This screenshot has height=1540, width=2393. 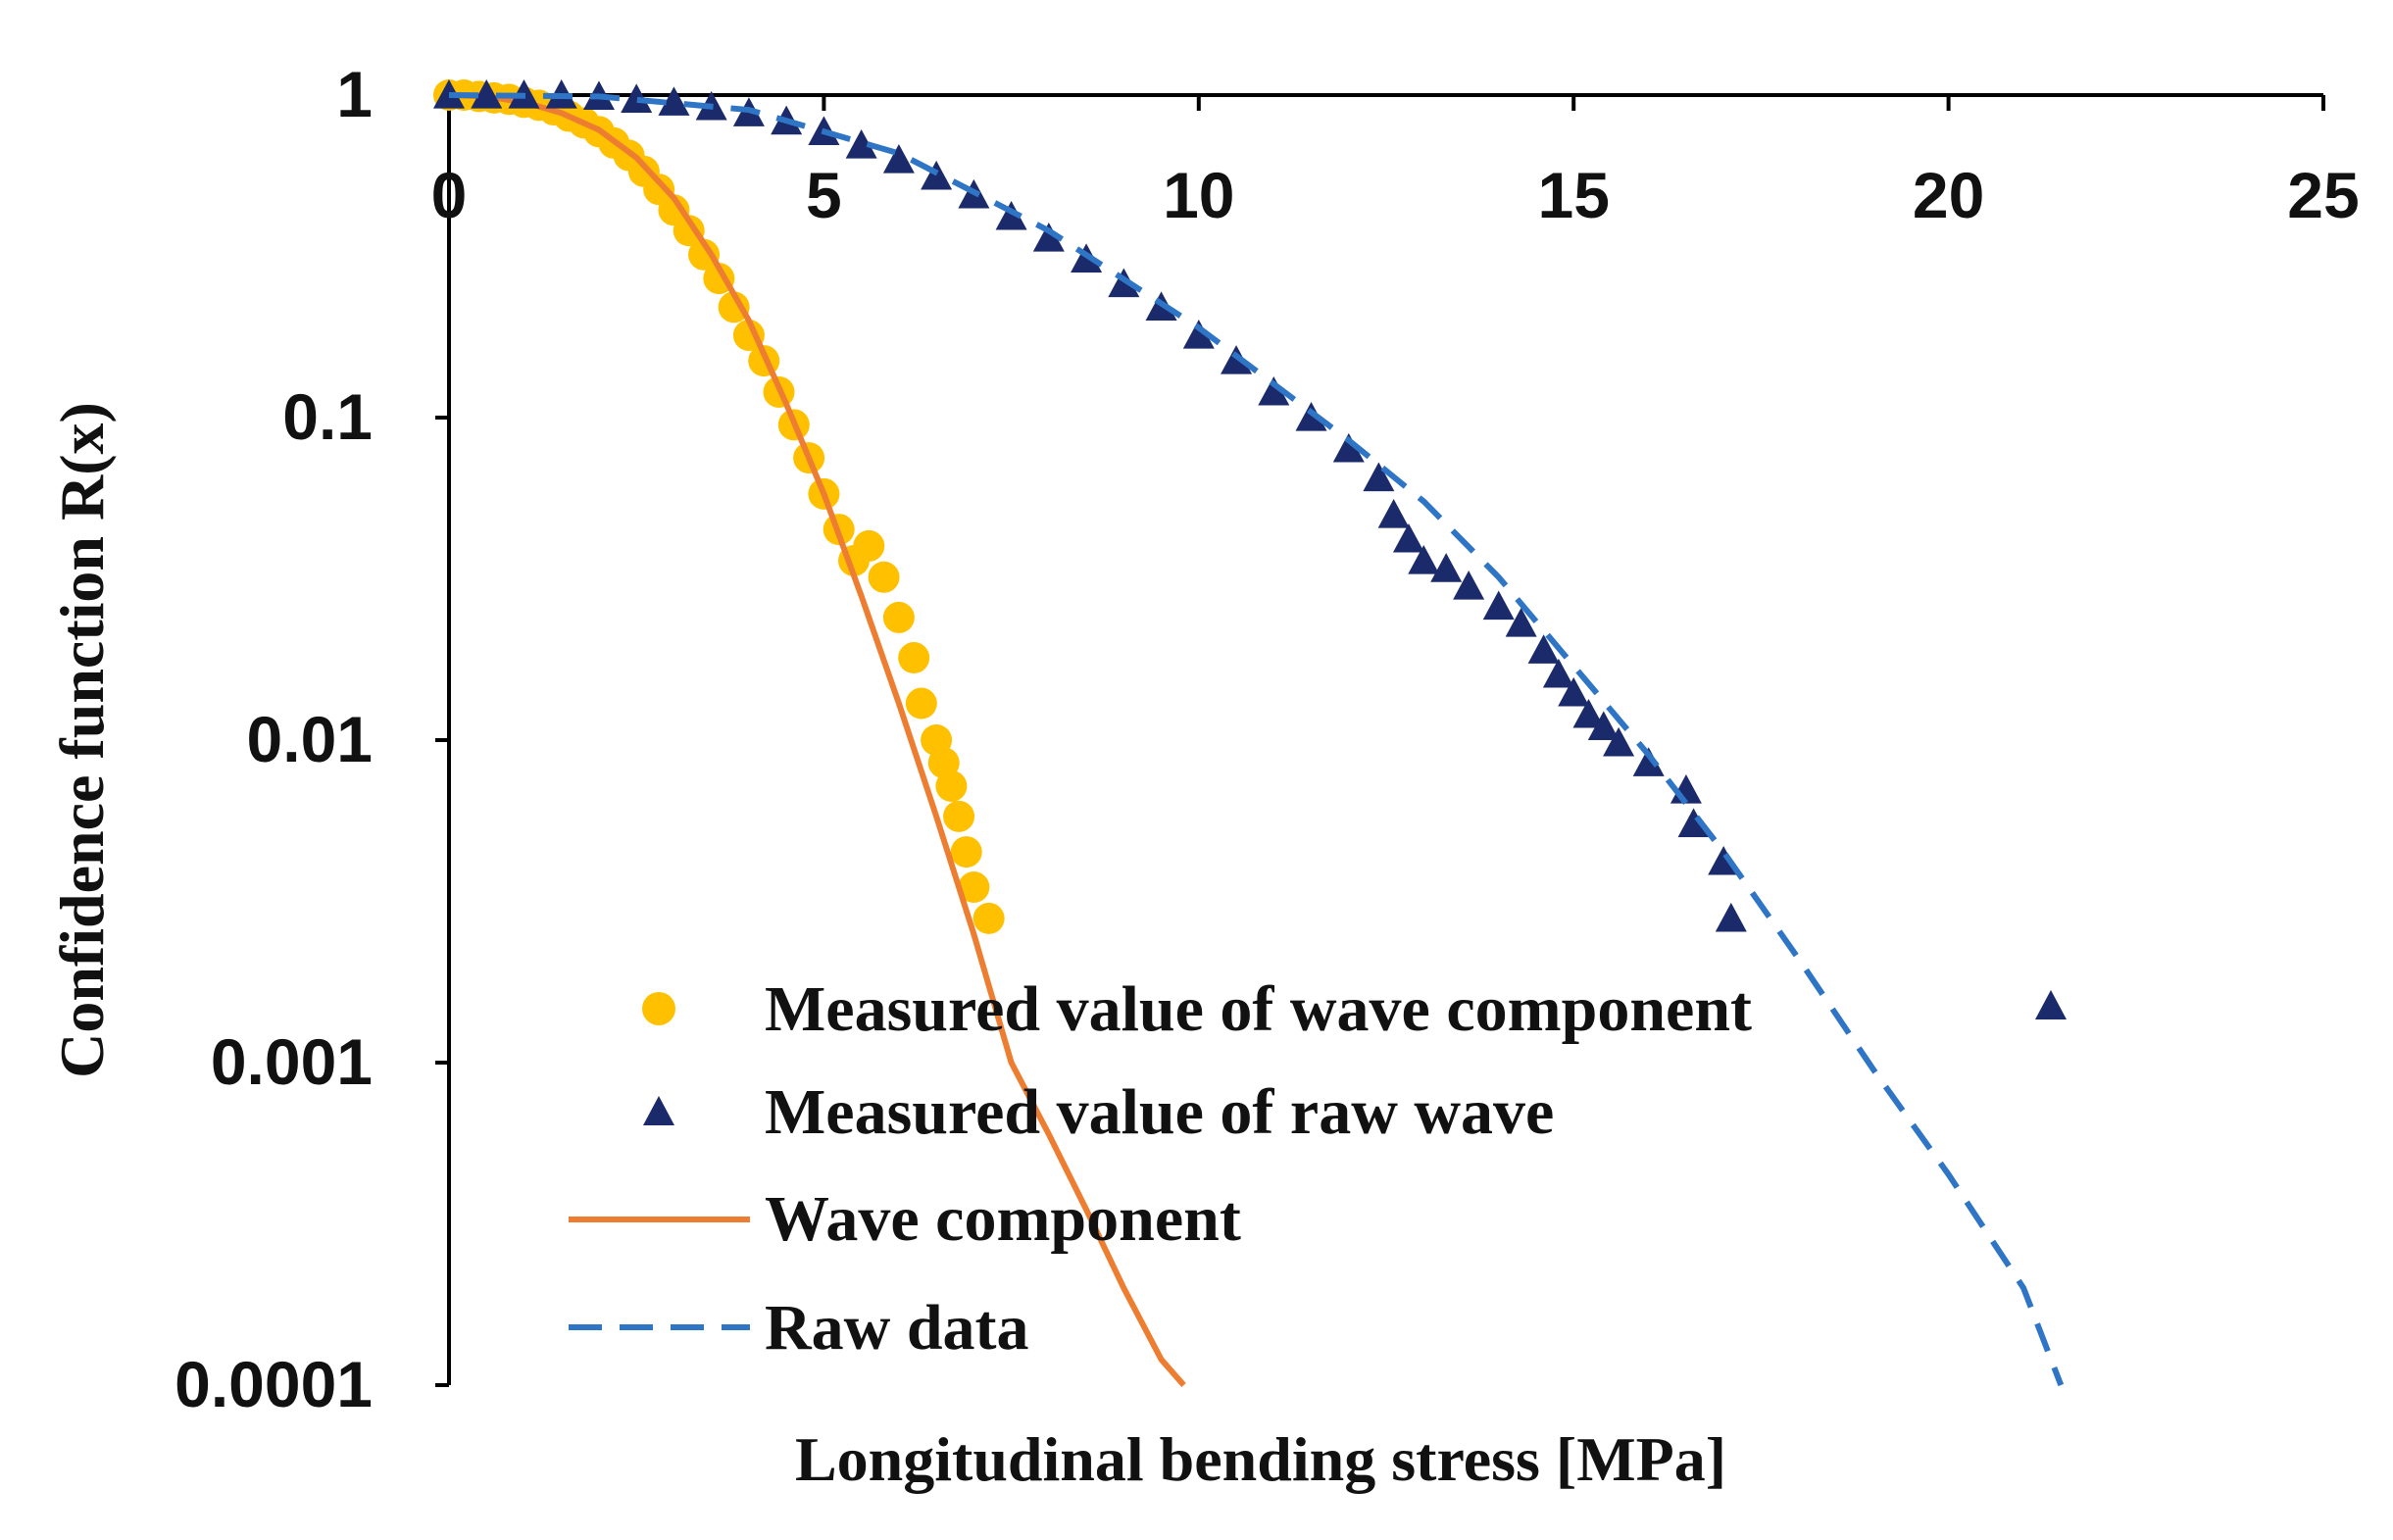 What do you see at coordinates (449, 195) in the screenshot?
I see `x-tick-label: 0` at bounding box center [449, 195].